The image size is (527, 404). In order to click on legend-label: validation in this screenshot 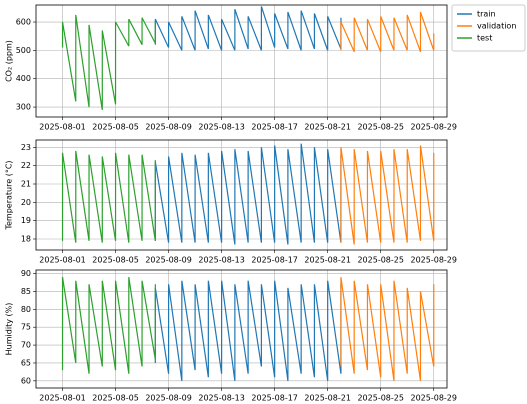, I will do `click(496, 26)`.